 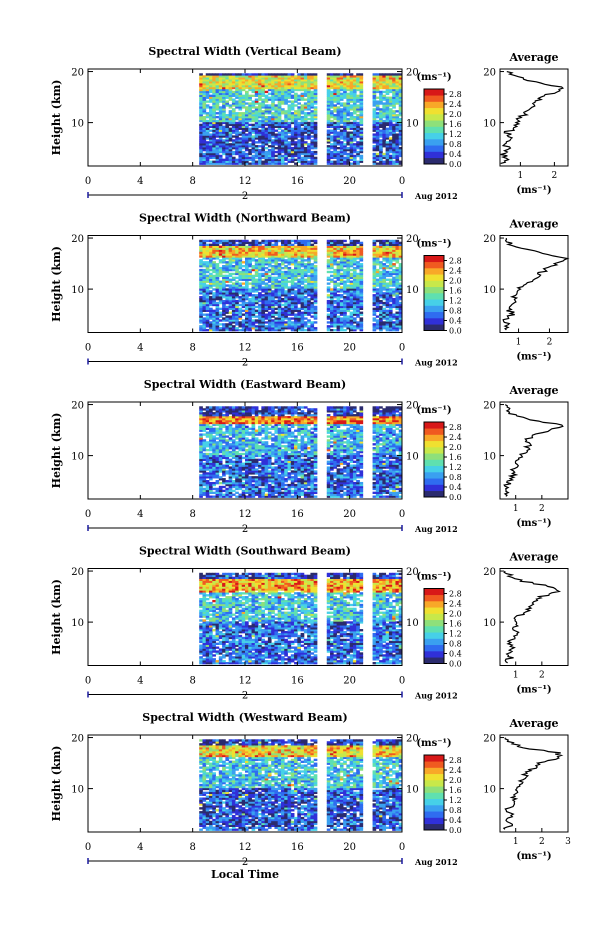 I want to click on date-marker: 2, so click(x=245, y=196).